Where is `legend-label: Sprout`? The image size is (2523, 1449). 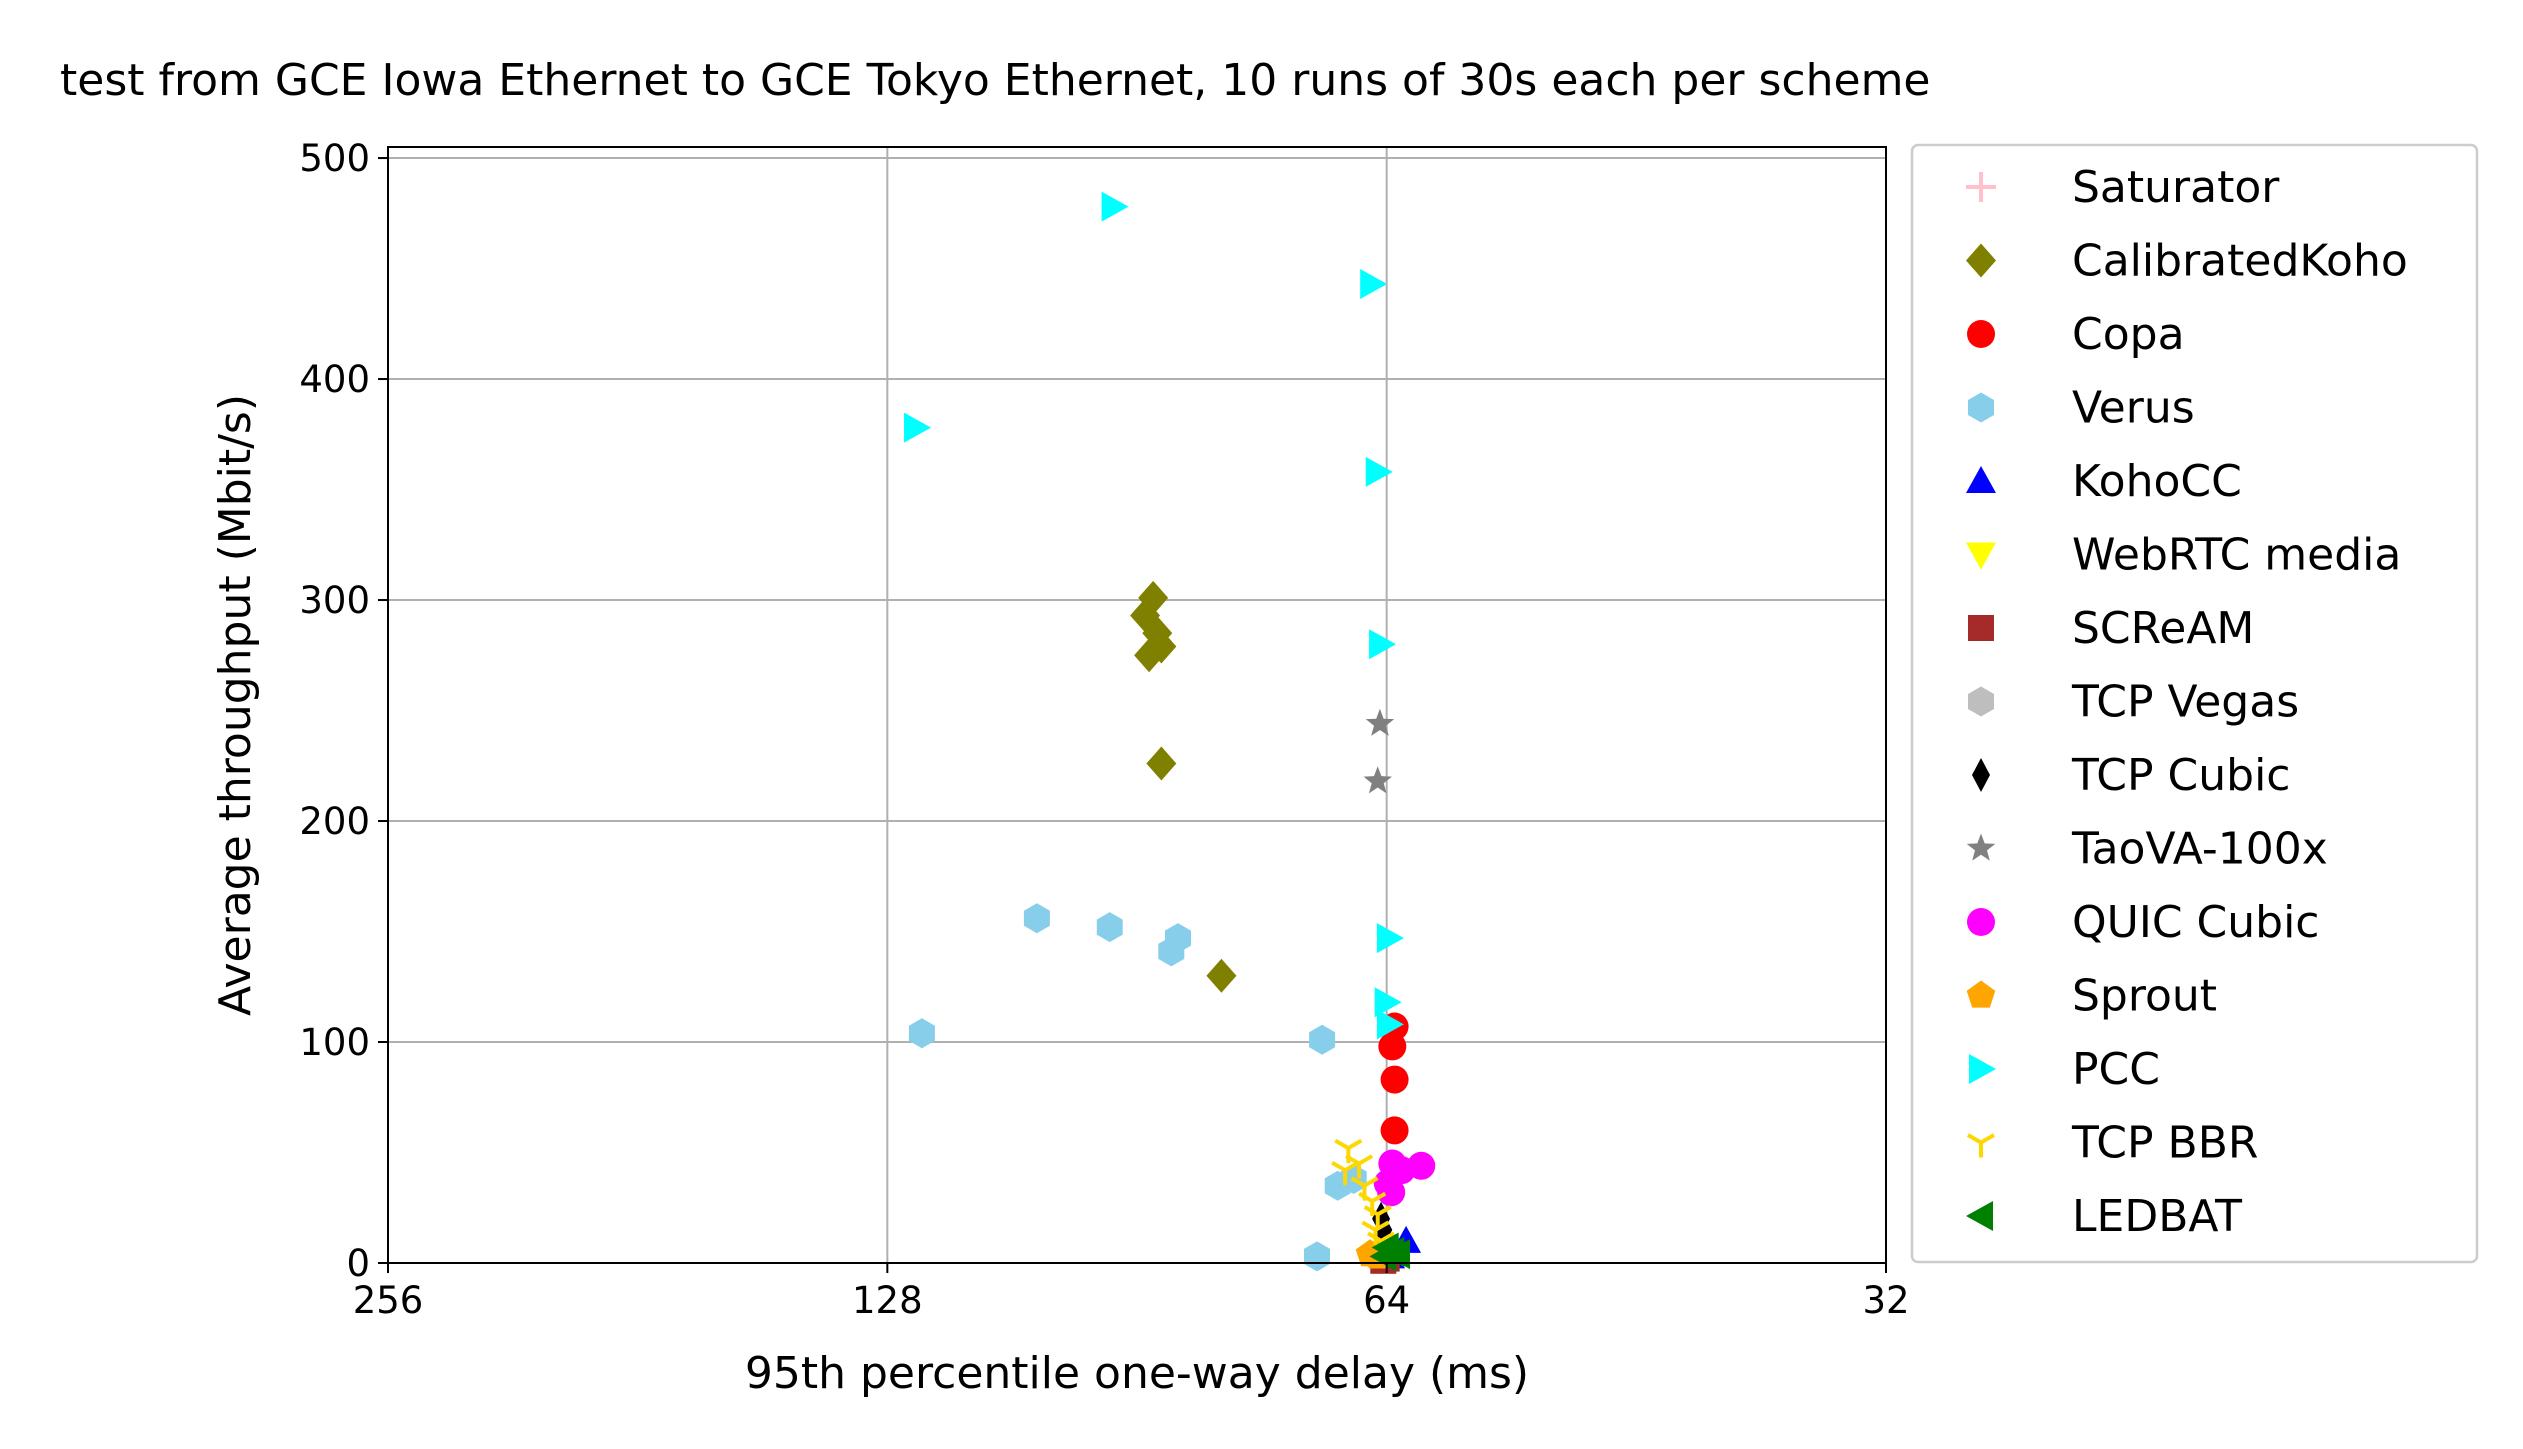 legend-label: Sprout is located at coordinates (2144, 996).